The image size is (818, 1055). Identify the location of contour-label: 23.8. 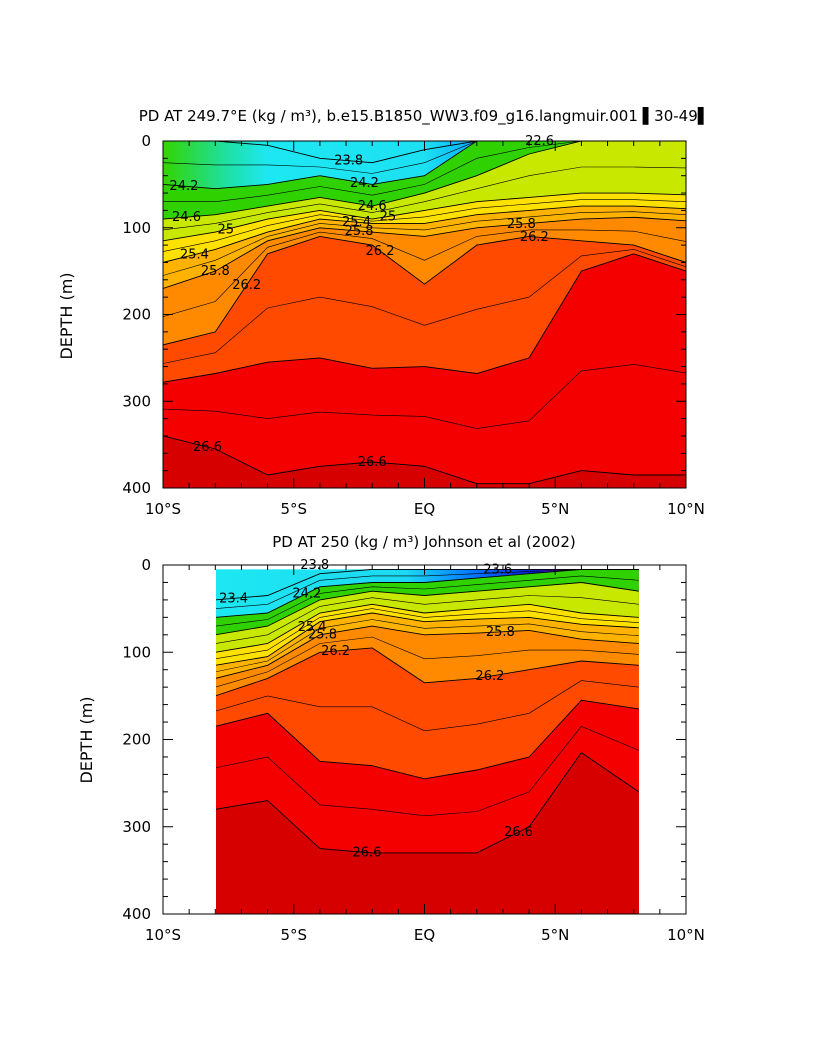
(348, 161).